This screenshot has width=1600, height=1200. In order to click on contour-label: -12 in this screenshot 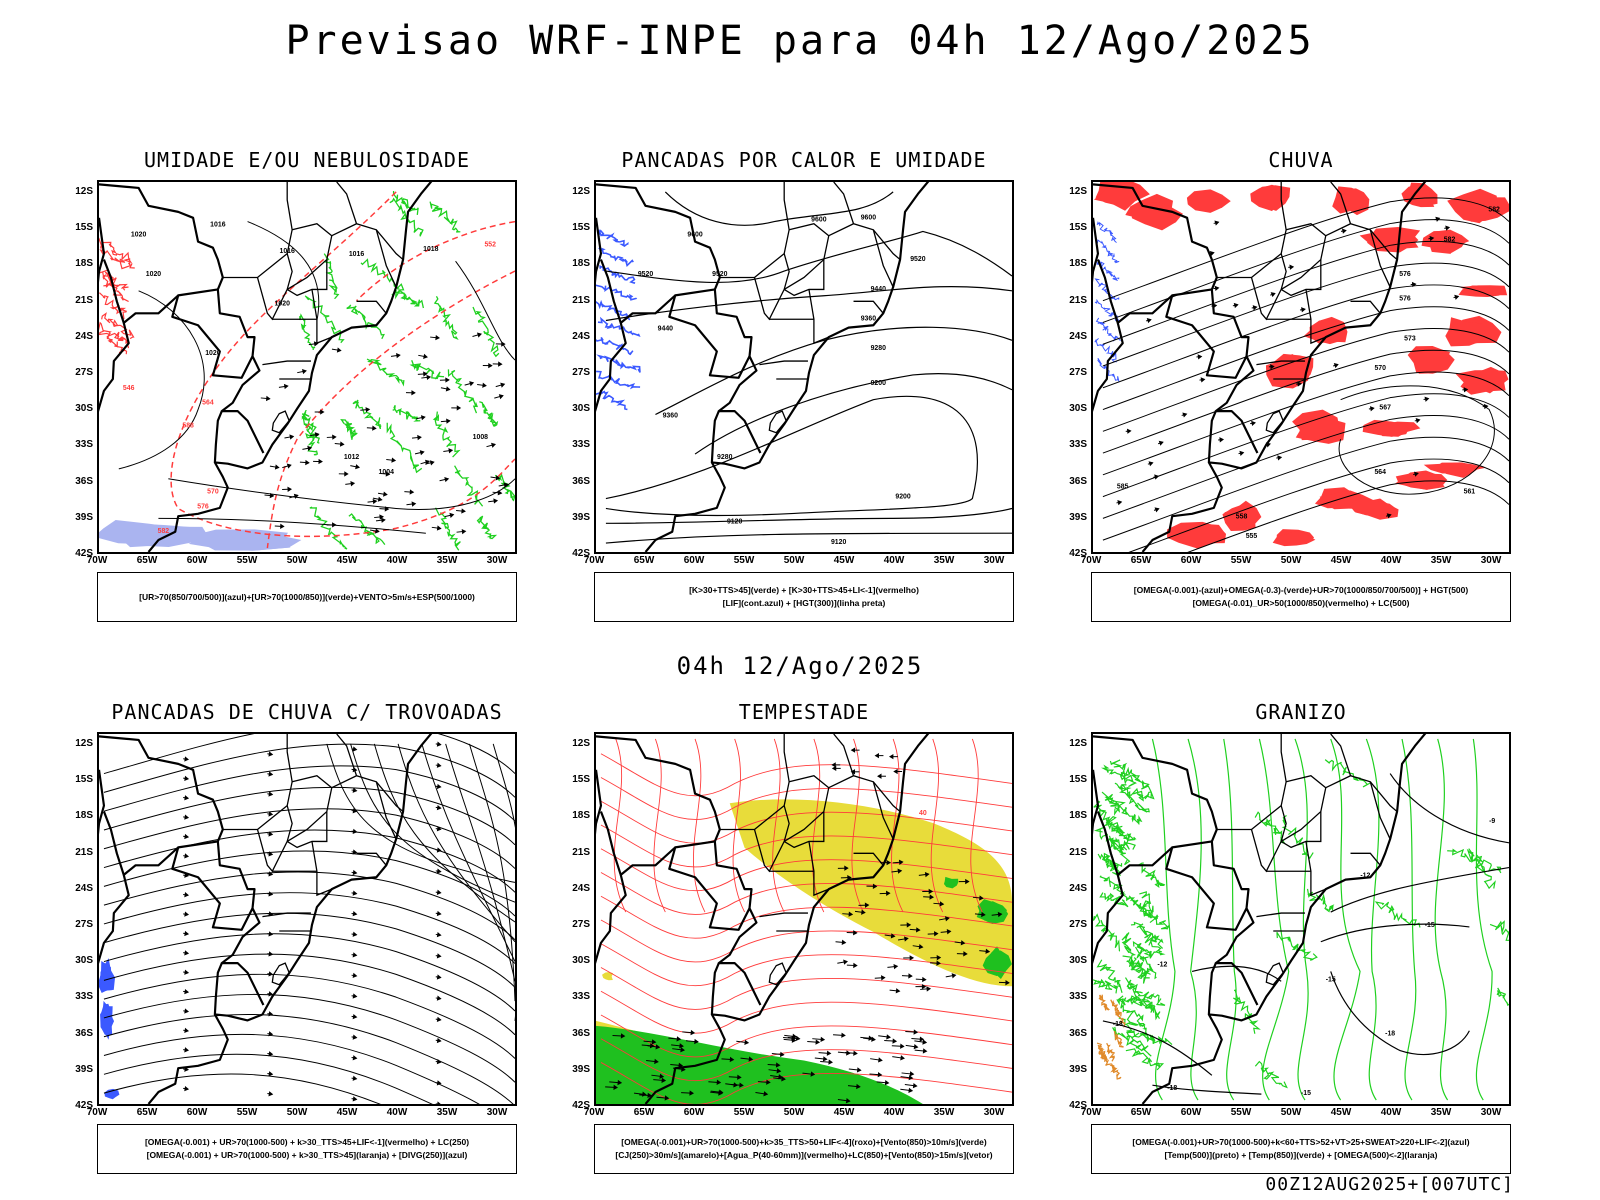, I will do `click(1162, 964)`.